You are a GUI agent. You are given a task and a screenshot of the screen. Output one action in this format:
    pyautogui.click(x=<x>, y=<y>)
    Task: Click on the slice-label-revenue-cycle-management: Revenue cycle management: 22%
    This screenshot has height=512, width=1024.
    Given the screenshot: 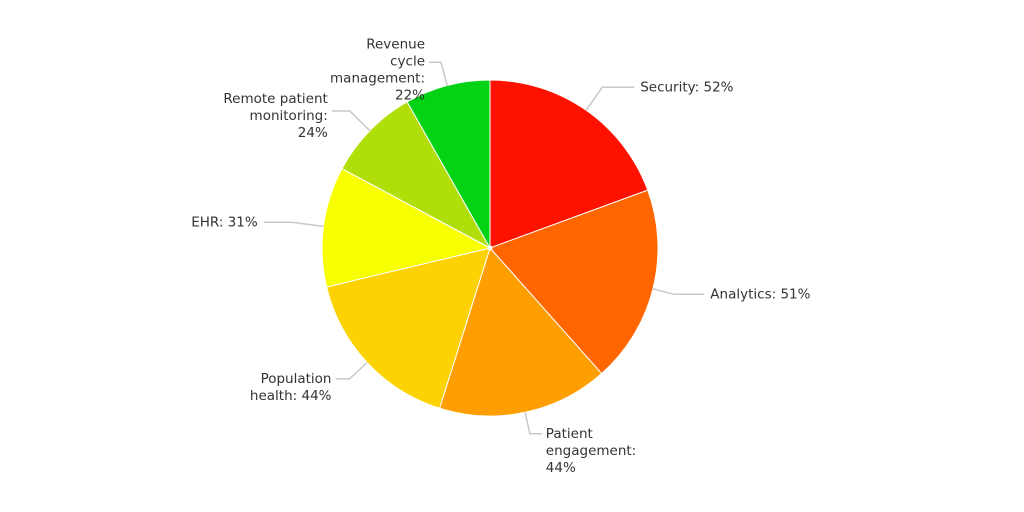 What is the action you would take?
    pyautogui.click(x=377, y=69)
    